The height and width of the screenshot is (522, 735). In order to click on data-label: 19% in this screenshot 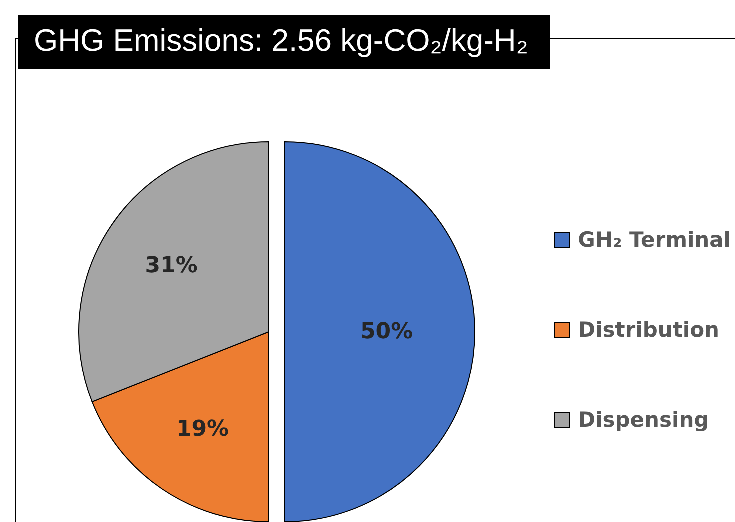, I will do `click(203, 429)`.